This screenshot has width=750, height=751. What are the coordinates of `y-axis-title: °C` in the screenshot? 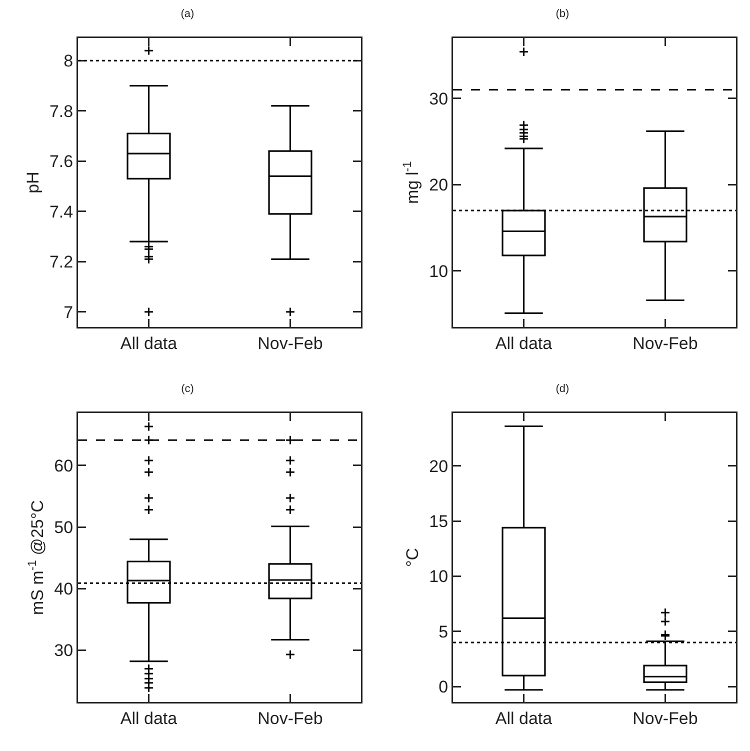 It's located at (412, 558).